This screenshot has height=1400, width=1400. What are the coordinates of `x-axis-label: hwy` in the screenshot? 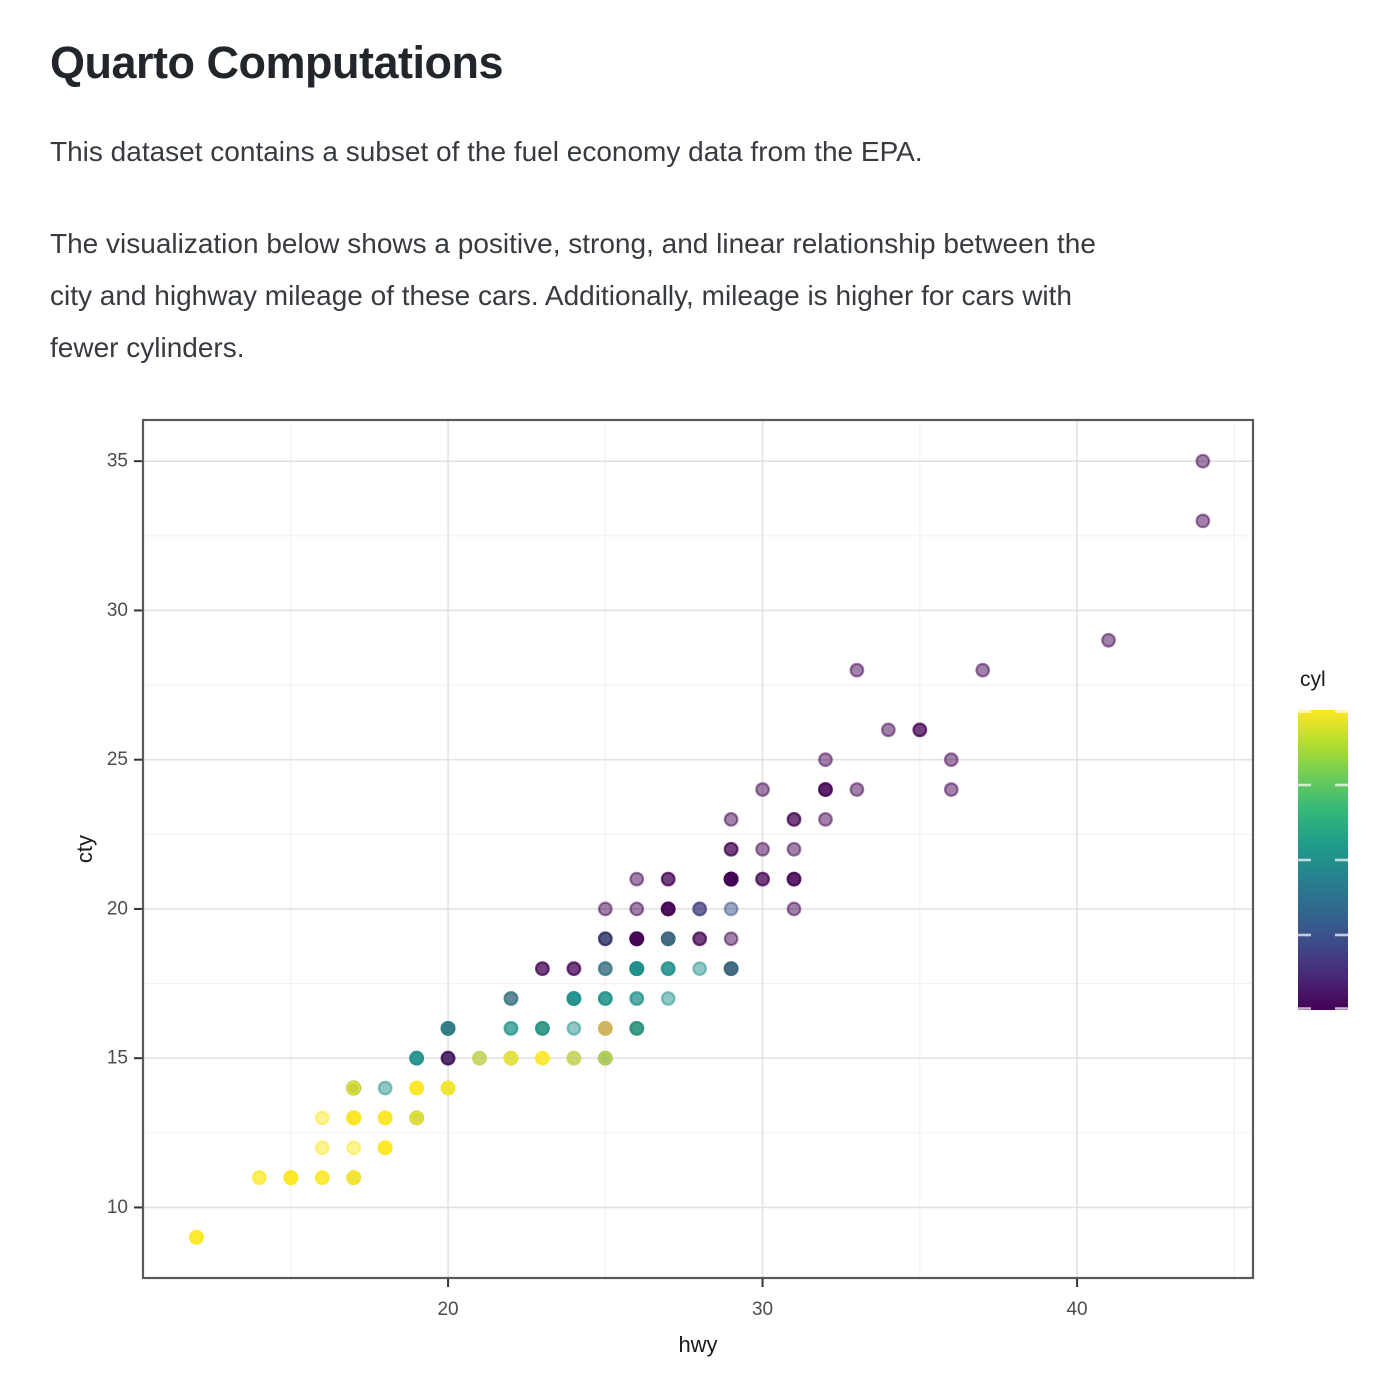 It's located at (697, 1344).